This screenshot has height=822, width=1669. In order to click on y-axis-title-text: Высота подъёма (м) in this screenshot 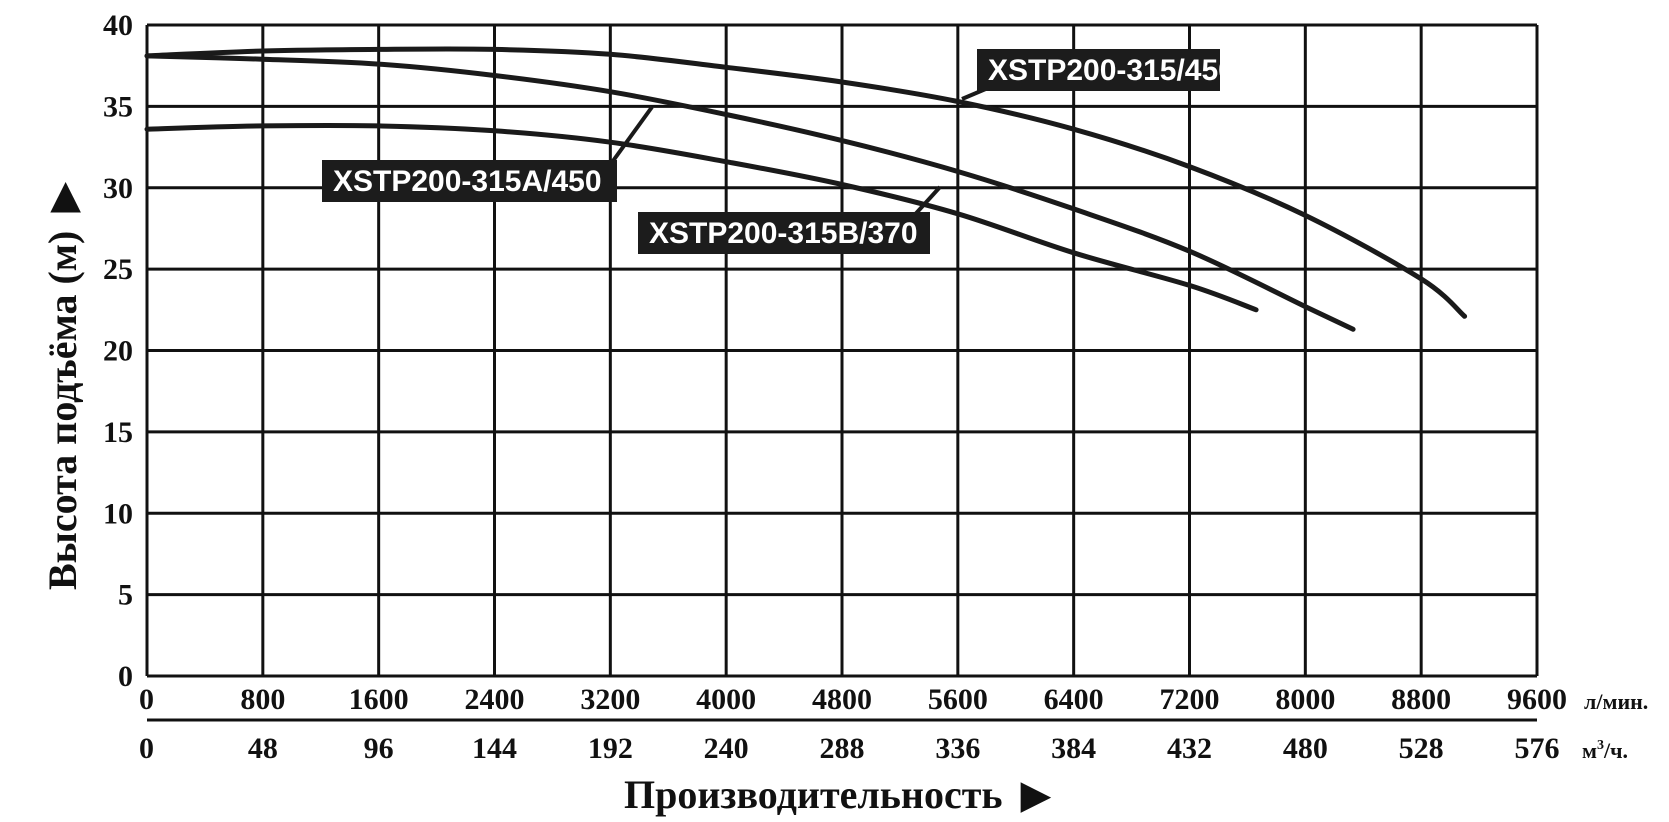, I will do `click(62, 410)`.